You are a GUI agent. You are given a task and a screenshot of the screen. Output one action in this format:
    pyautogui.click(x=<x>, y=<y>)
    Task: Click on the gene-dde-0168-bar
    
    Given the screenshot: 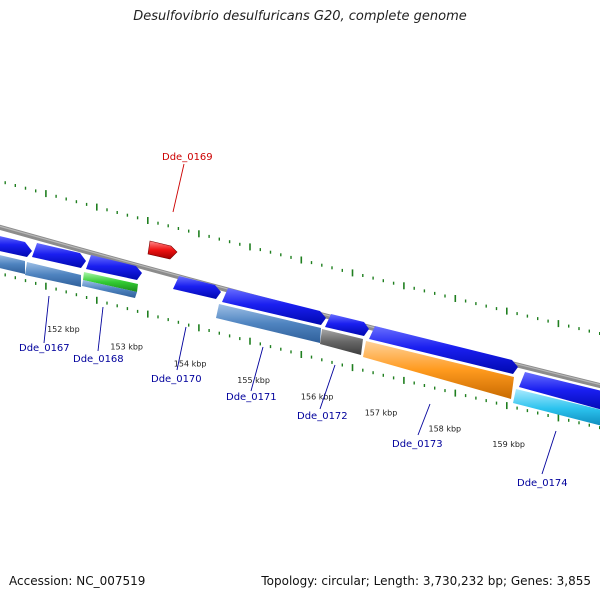 What is the action you would take?
    pyautogui.click(x=109, y=289)
    